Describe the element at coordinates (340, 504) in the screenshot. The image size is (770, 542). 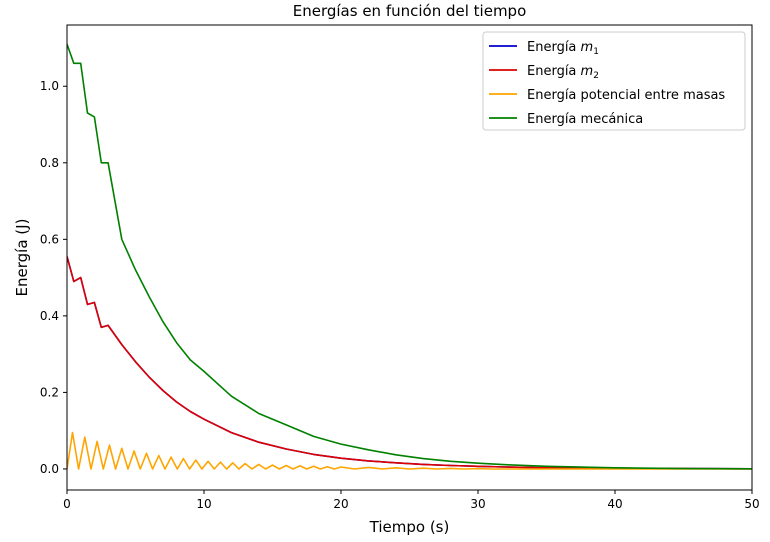
I see `x-tick-label: 20` at that location.